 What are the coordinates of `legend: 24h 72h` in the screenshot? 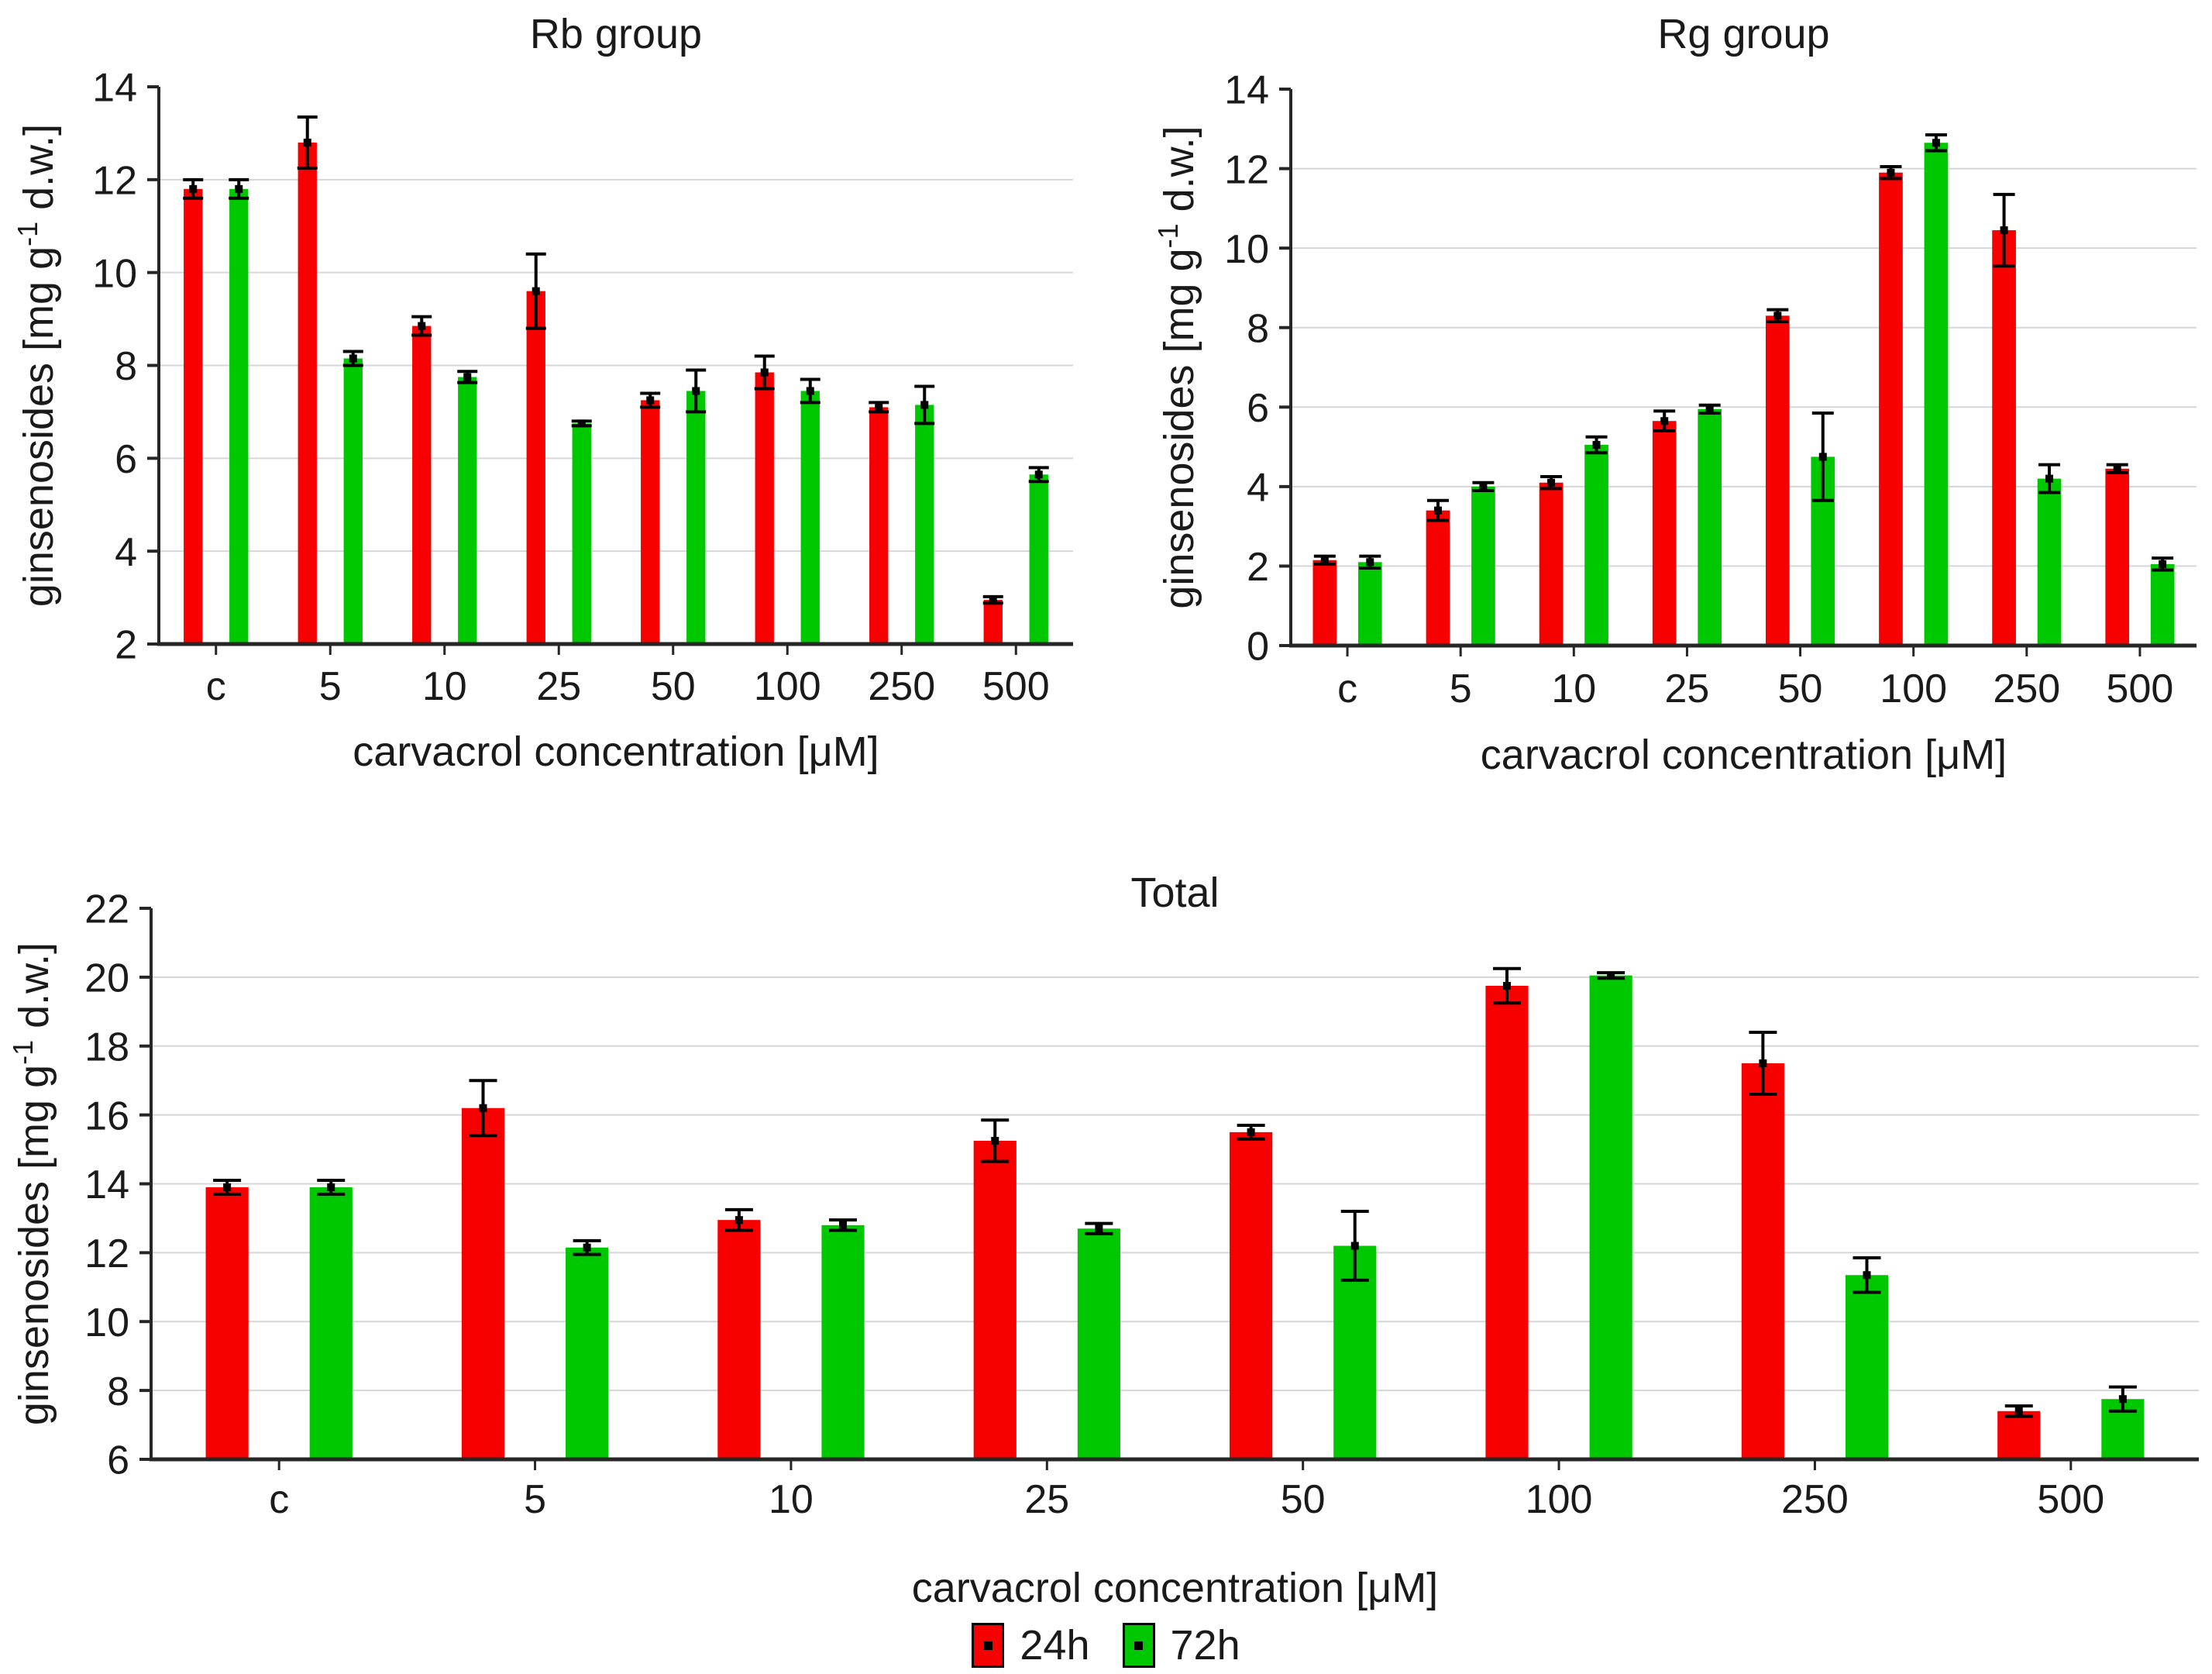 It's located at (1106, 1645).